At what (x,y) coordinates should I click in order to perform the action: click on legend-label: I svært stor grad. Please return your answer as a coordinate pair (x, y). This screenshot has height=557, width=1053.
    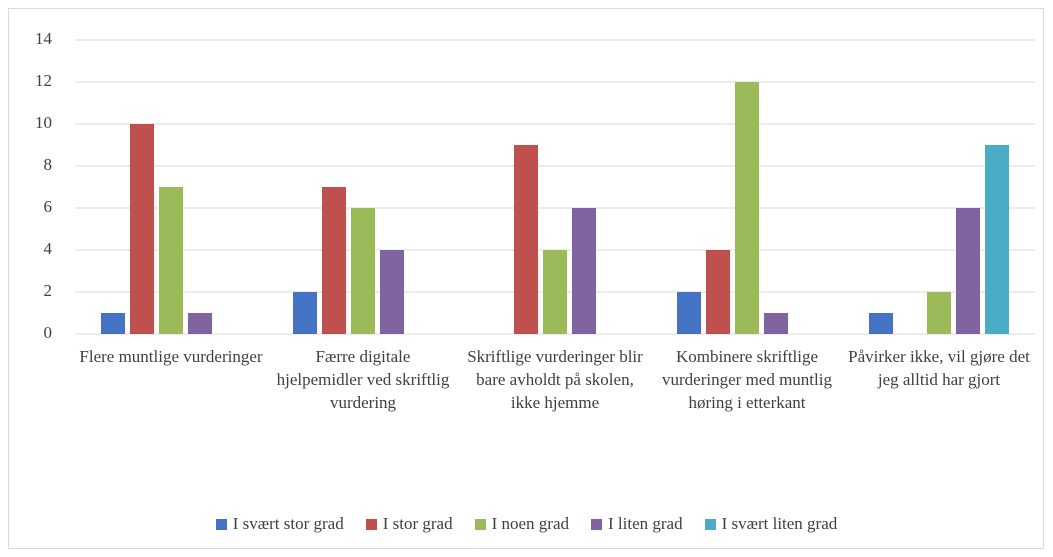
    Looking at the image, I should click on (288, 523).